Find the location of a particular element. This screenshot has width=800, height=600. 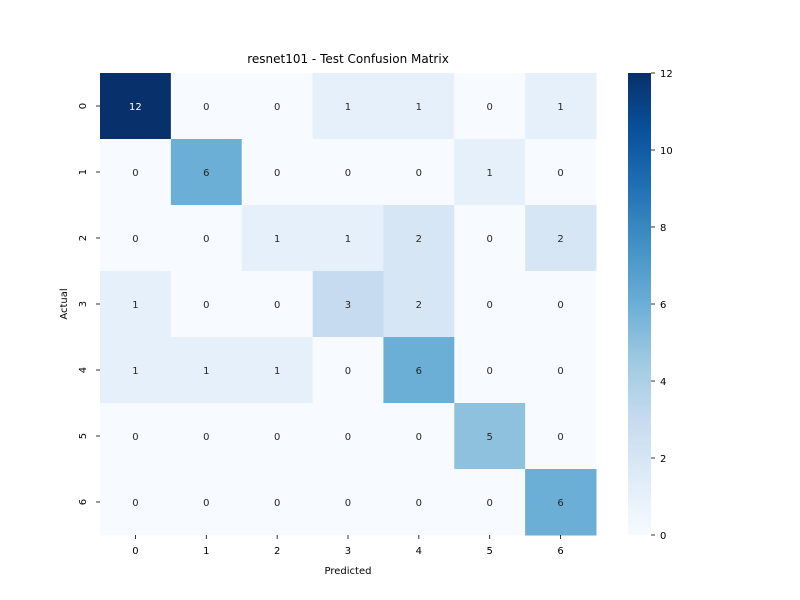

y-tick-label: 2 is located at coordinates (83, 238).